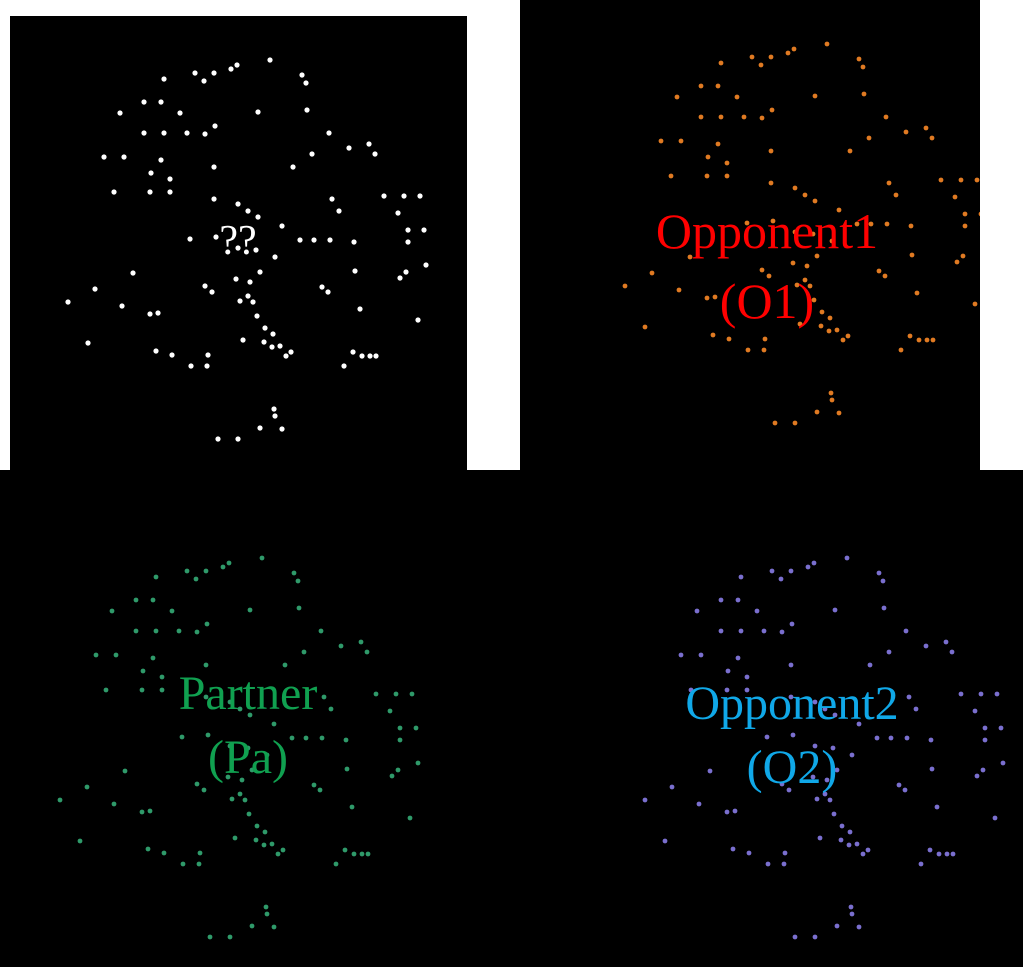  I want to click on label-opponent1: Opponent1 (O1), so click(767, 266).